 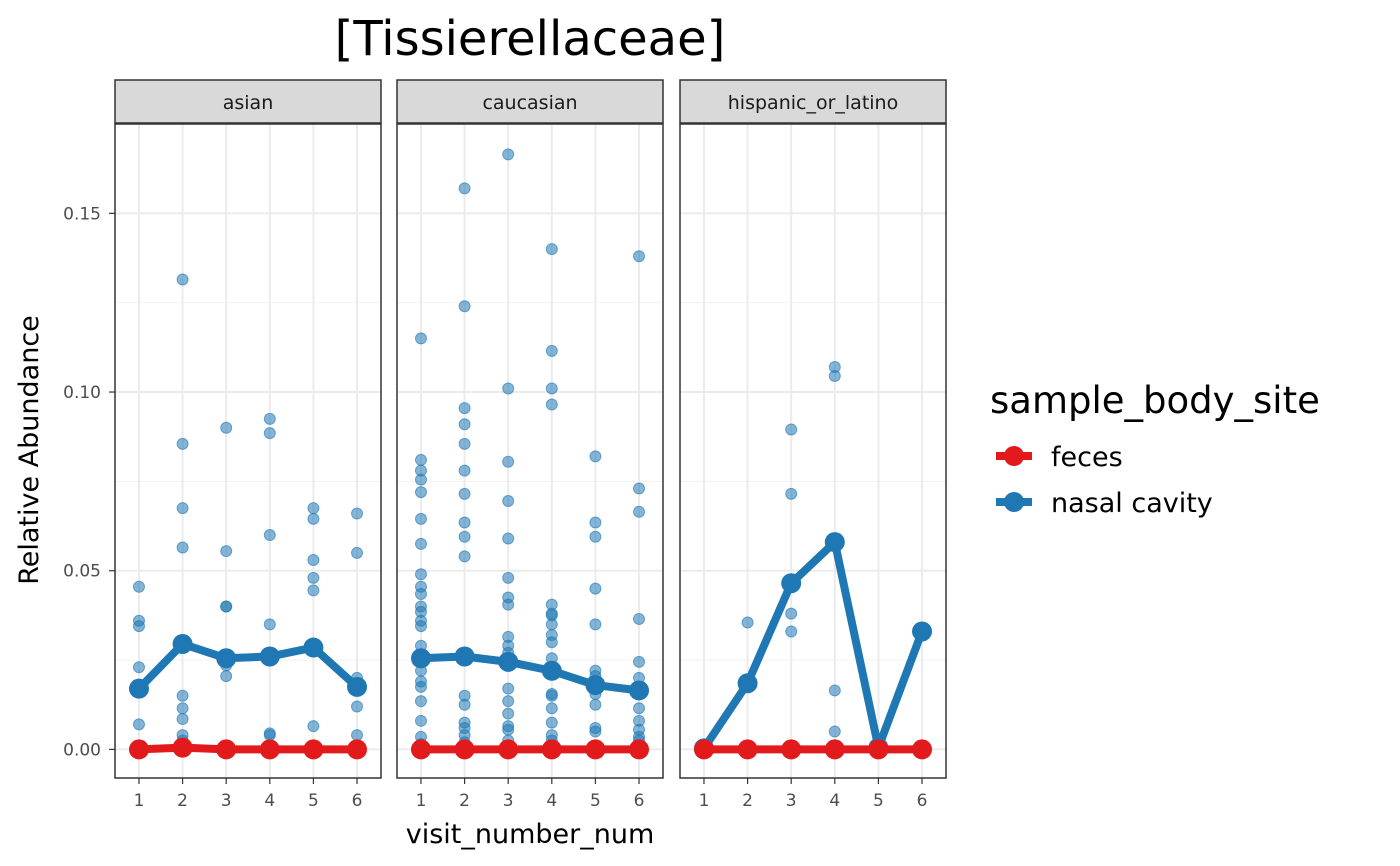 I want to click on y-tick-label: 0.05, so click(x=82, y=572).